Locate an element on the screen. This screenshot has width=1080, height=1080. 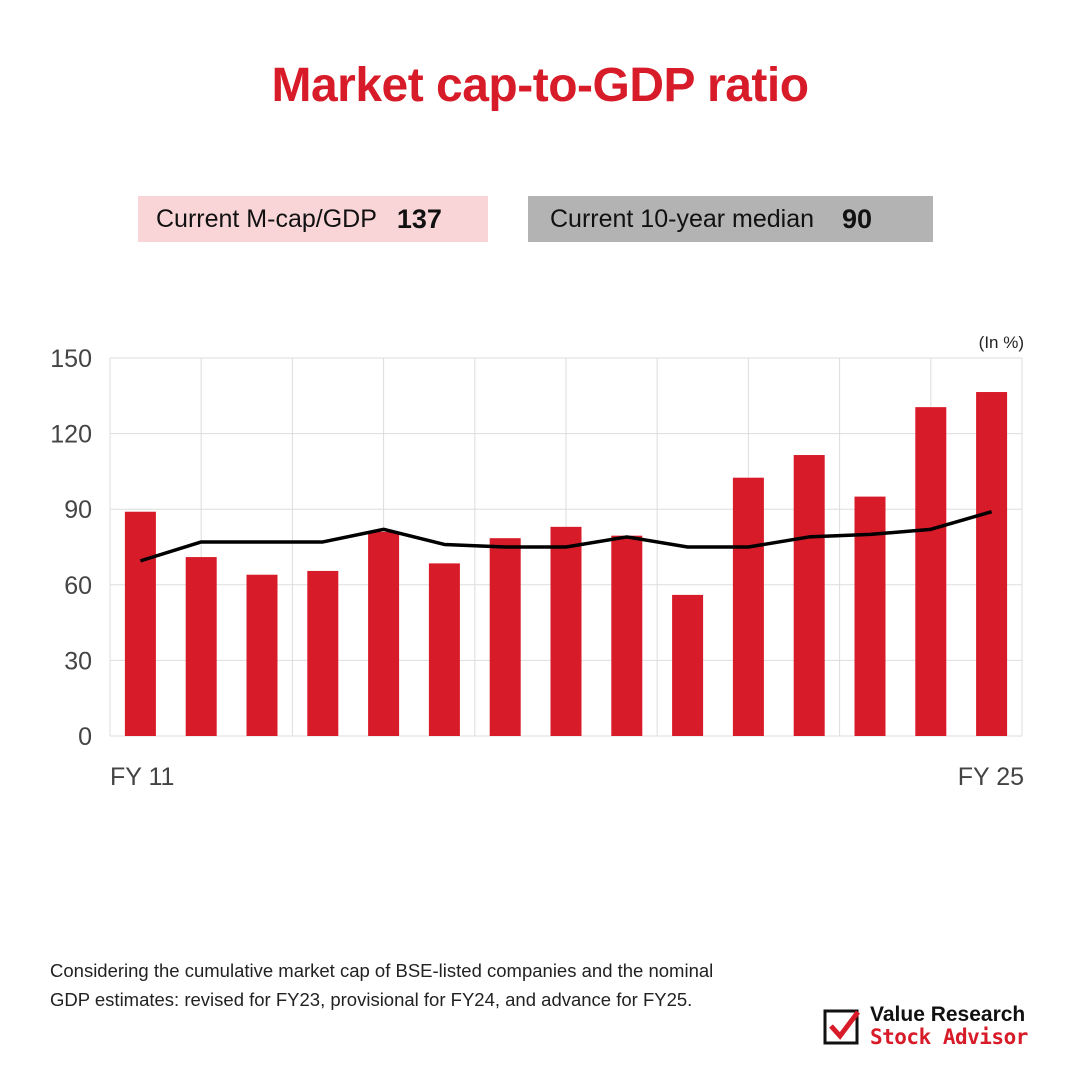
y-tick-label: 90 is located at coordinates (78, 510).